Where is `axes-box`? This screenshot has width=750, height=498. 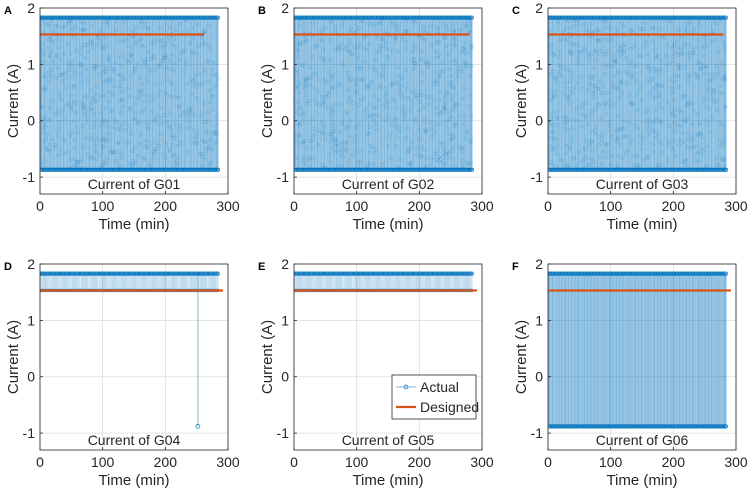
axes-box is located at coordinates (388, 357).